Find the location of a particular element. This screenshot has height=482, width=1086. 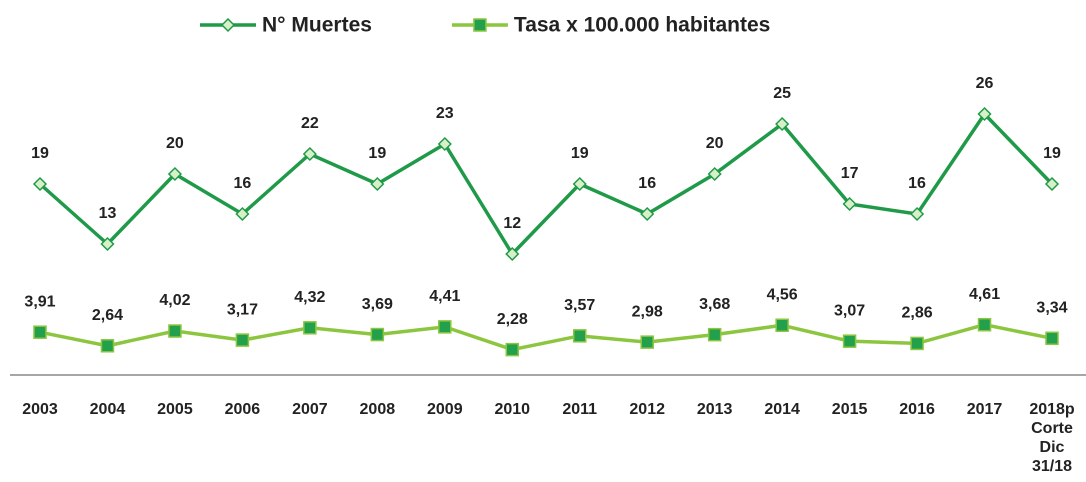

x-tick-label: 2015 is located at coordinates (850, 409).